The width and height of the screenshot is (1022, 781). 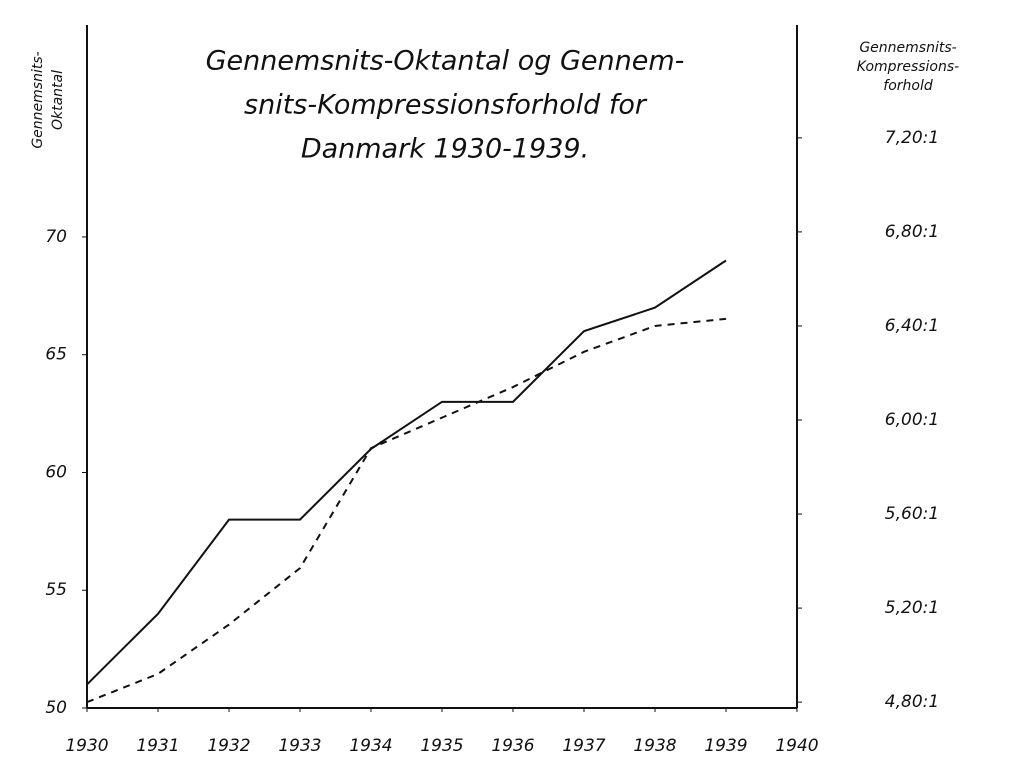 I want to click on x-tick-label: 1934, so click(x=370, y=746).